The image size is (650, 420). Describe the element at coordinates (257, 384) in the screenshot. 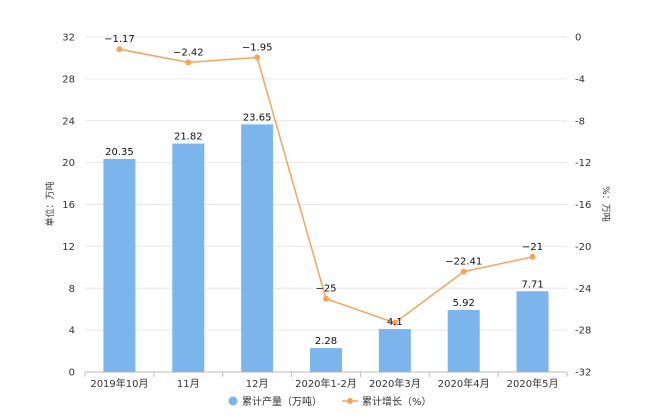

I see `x-tick-label: 12月` at that location.